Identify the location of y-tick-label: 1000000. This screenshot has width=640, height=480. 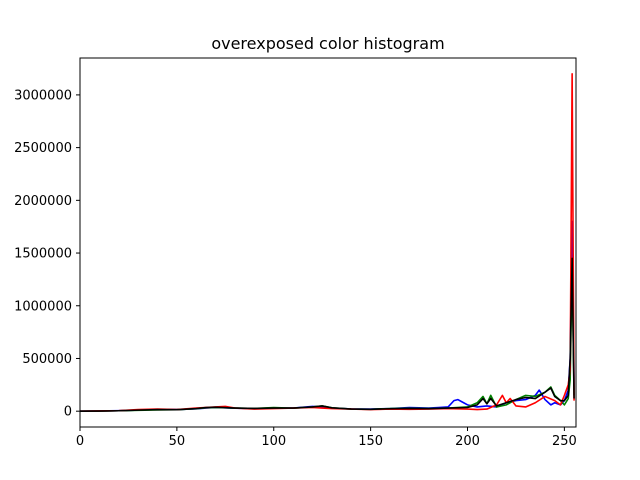
(43, 306).